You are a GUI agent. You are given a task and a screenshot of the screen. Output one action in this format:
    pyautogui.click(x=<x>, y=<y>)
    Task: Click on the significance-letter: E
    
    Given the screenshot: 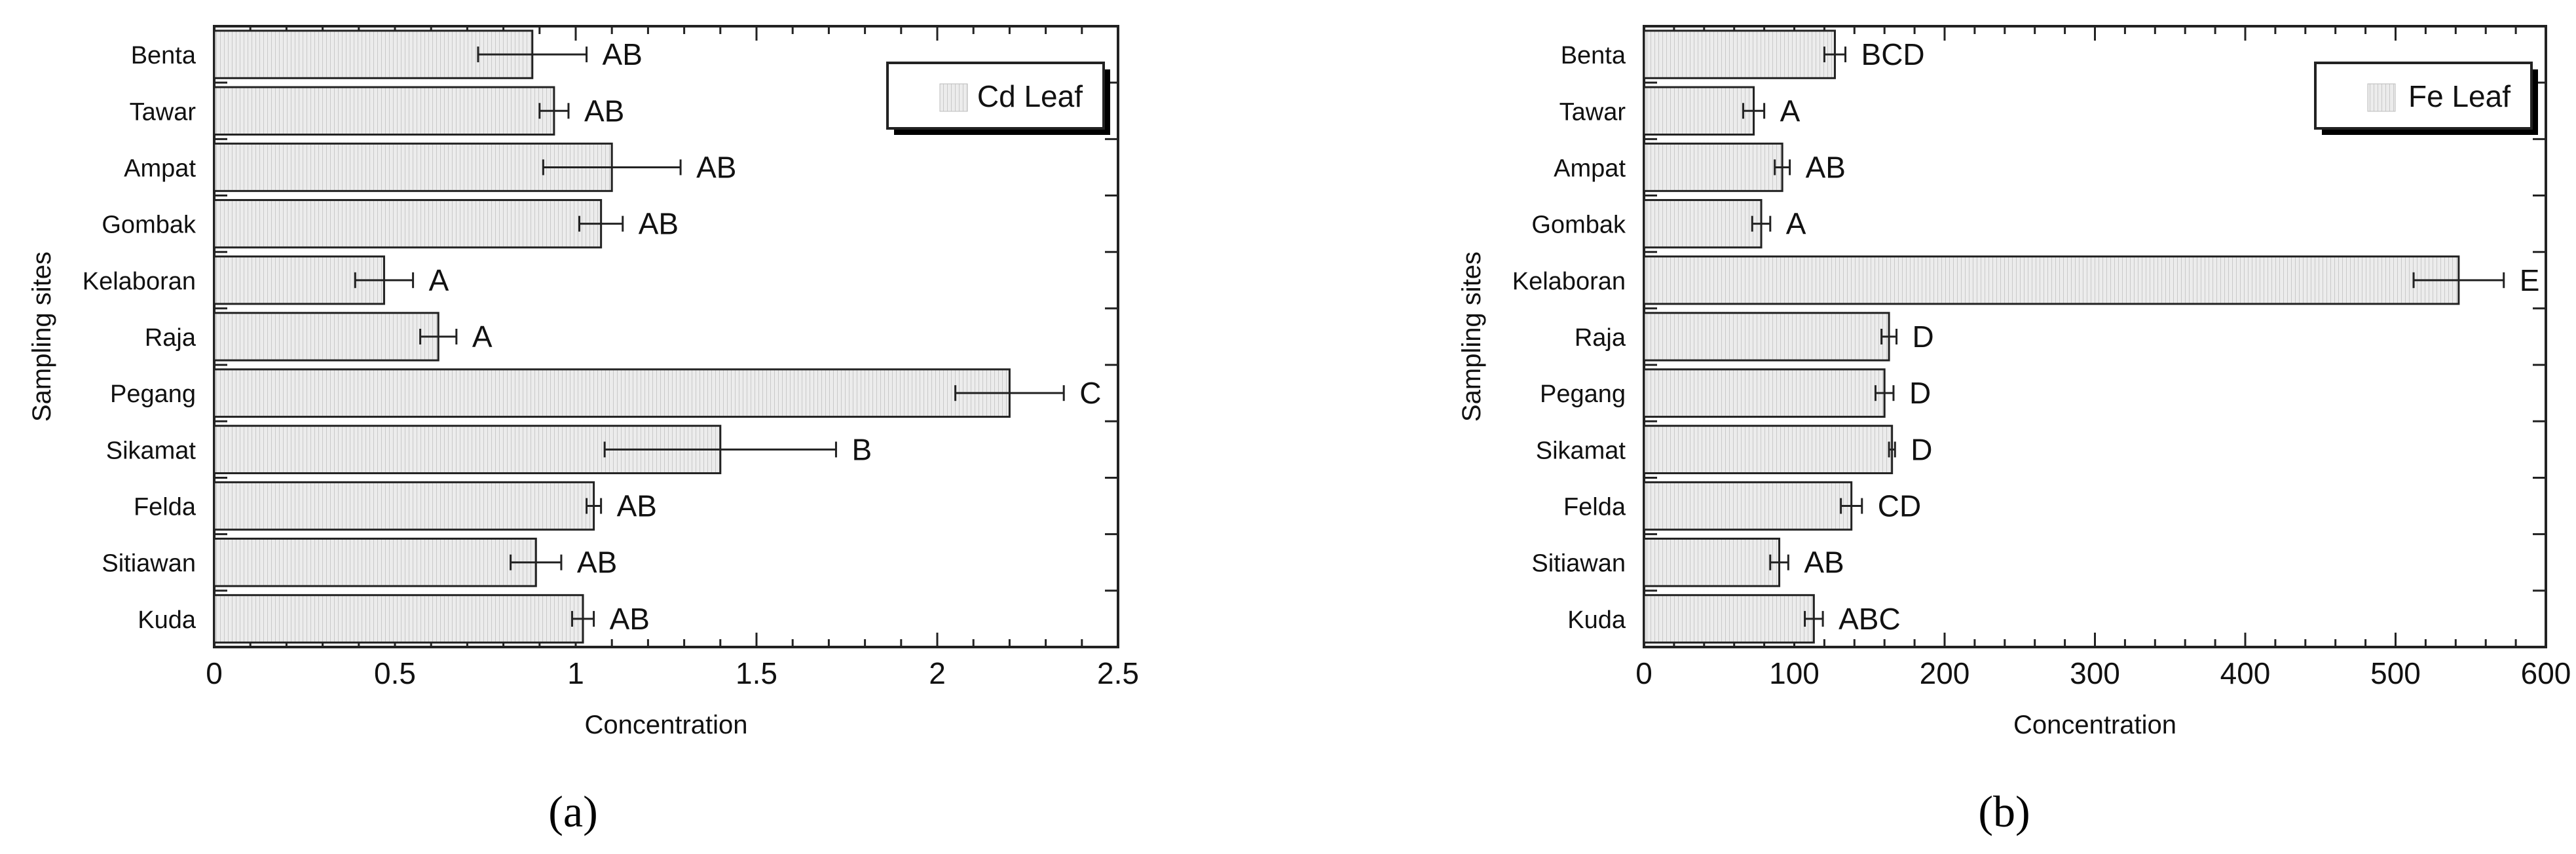 What is the action you would take?
    pyautogui.click(x=2530, y=280)
    